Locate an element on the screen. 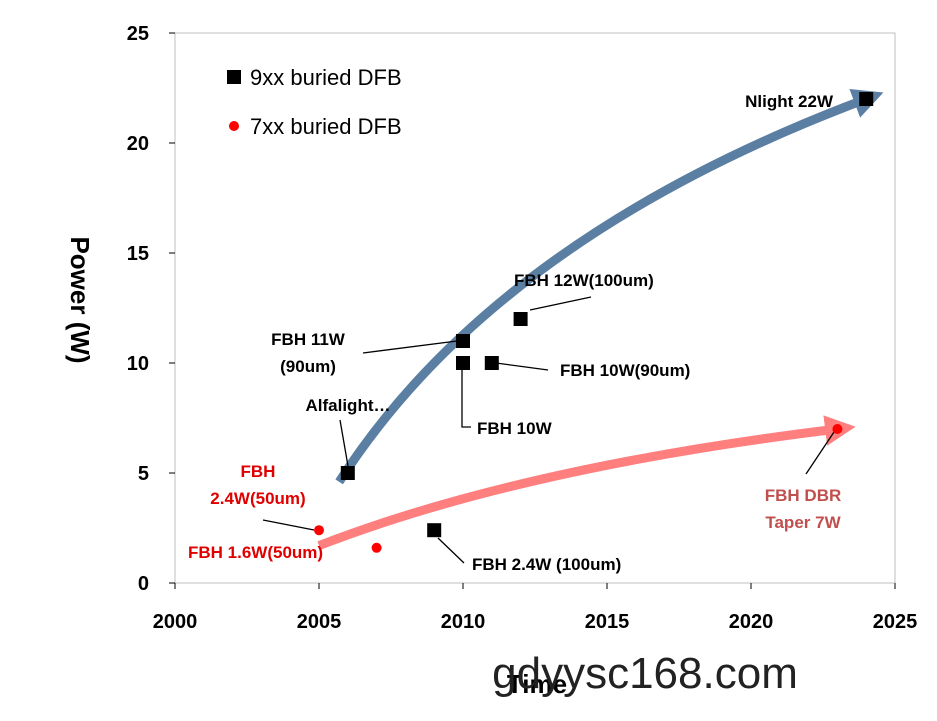 The height and width of the screenshot is (721, 937). legend-label: 7xx buried DFB is located at coordinates (326, 126).